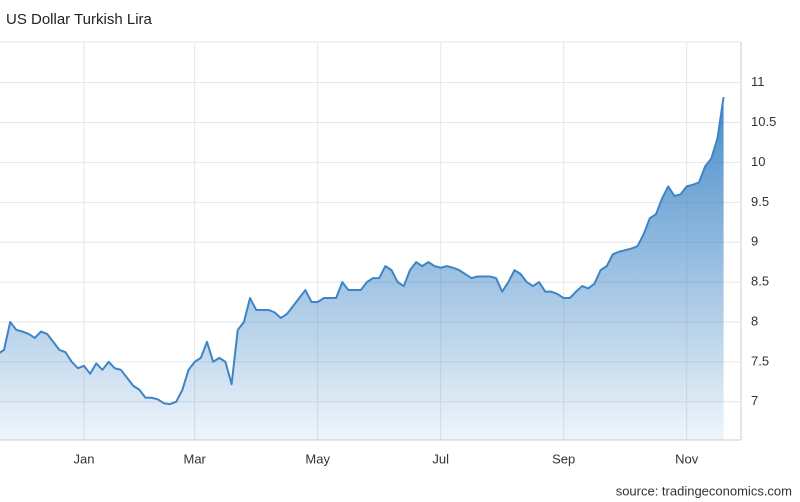 This screenshot has height=502, width=800. I want to click on x-tick-label: Nov, so click(687, 458).